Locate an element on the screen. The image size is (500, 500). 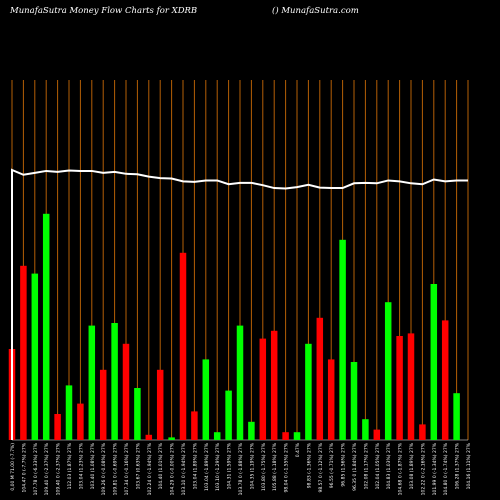
x-tick-label: 104.83 (1.03%) 27% is located at coordinates (389, 465).